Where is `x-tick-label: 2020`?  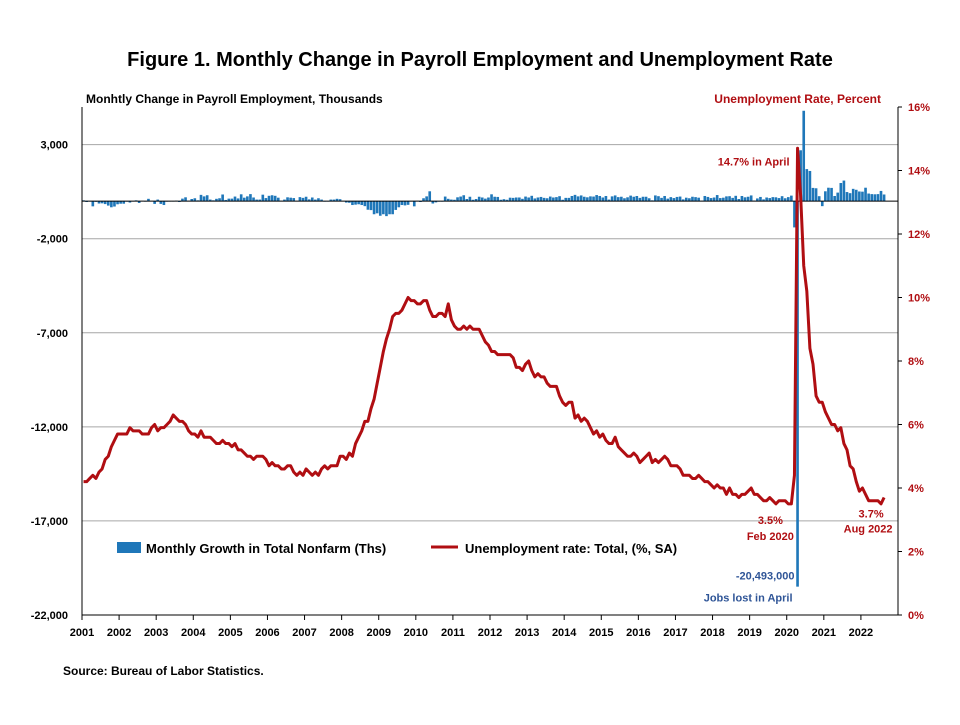 x-tick-label: 2020 is located at coordinates (786, 633).